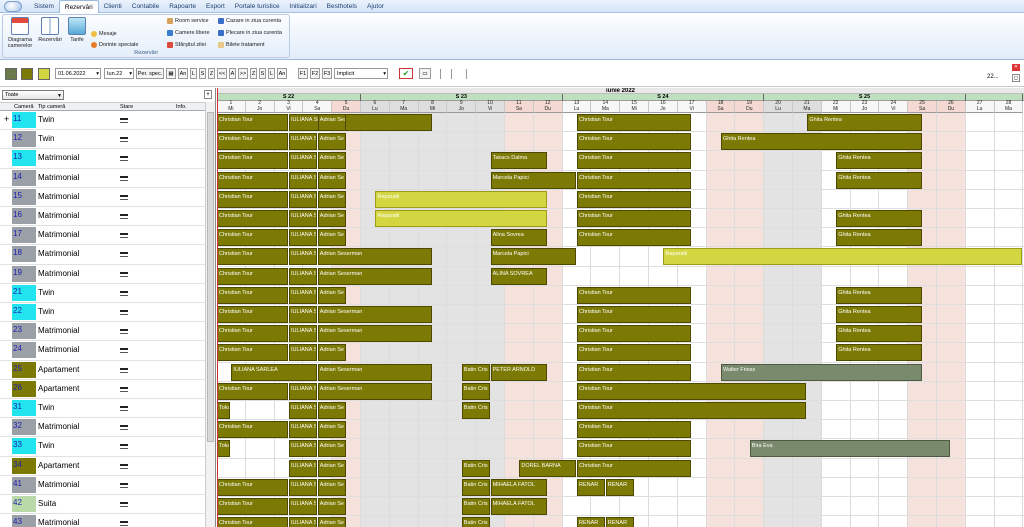 Image resolution: width=1024 pixels, height=527 pixels. What do you see at coordinates (215, 6) in the screenshot?
I see `menu-tab-5: Export` at bounding box center [215, 6].